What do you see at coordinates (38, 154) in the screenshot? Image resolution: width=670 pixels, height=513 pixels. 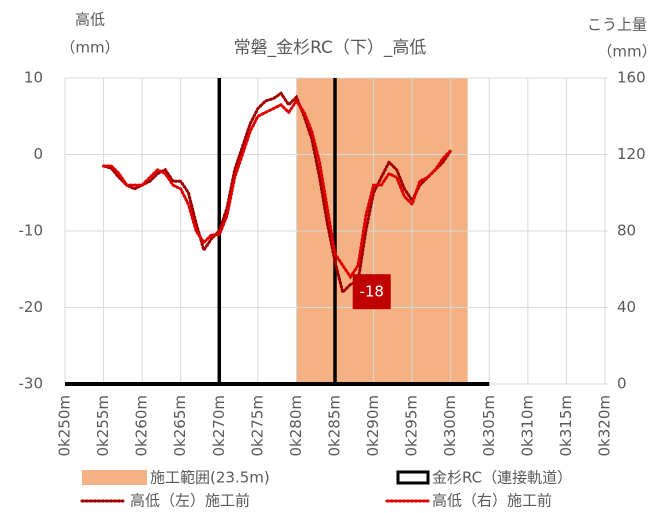 I see `y-tick-label: 0` at bounding box center [38, 154].